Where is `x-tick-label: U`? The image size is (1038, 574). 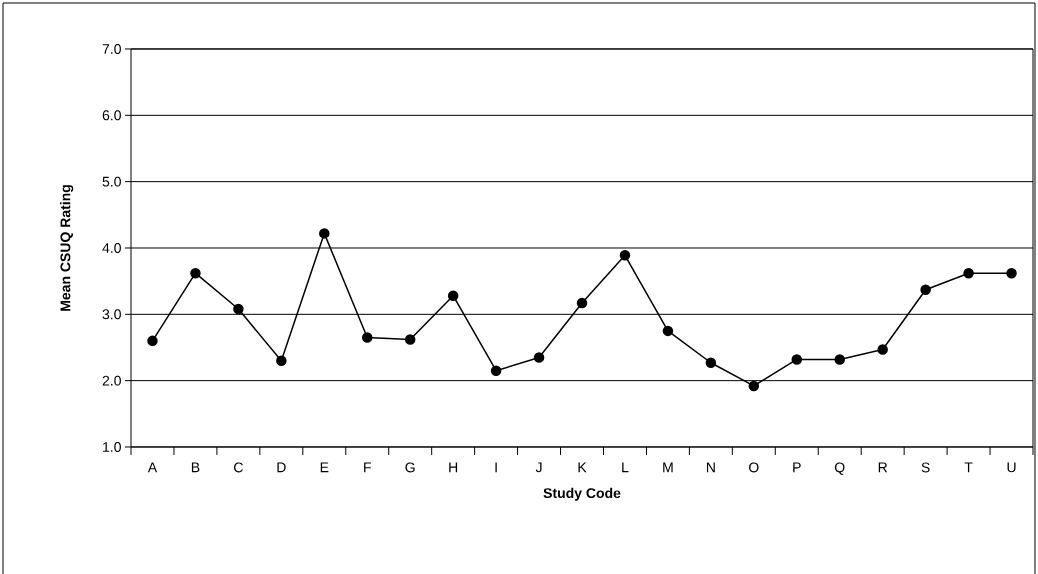
x-tick-label: U is located at coordinates (1011, 467).